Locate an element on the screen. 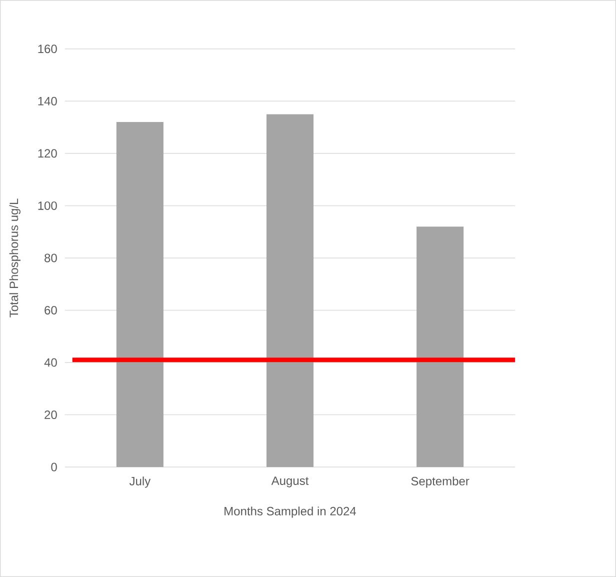 Image resolution: width=616 pixels, height=577 pixels. y-tick-label: 60 is located at coordinates (50, 310).